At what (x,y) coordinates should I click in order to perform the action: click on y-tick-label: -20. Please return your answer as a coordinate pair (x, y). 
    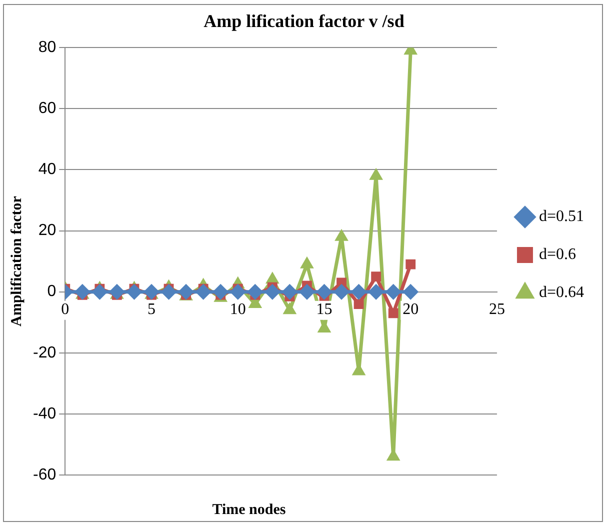
    Looking at the image, I should click on (44, 353).